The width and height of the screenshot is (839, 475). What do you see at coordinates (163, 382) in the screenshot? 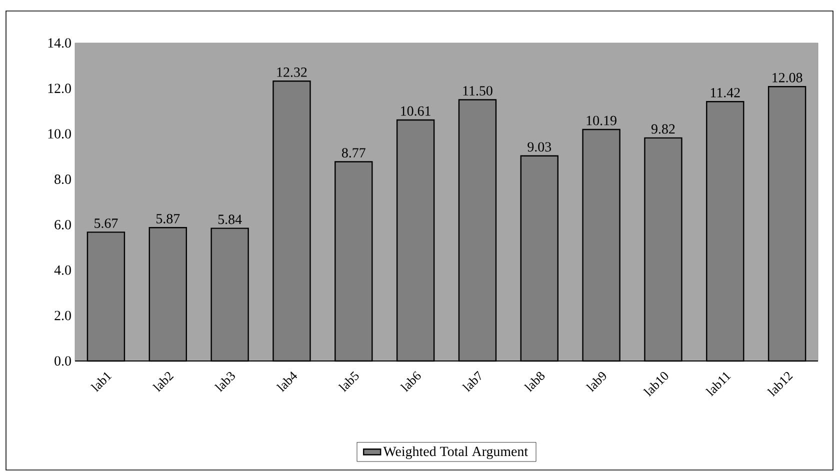
I see `x-tick-label: lab2` at bounding box center [163, 382].